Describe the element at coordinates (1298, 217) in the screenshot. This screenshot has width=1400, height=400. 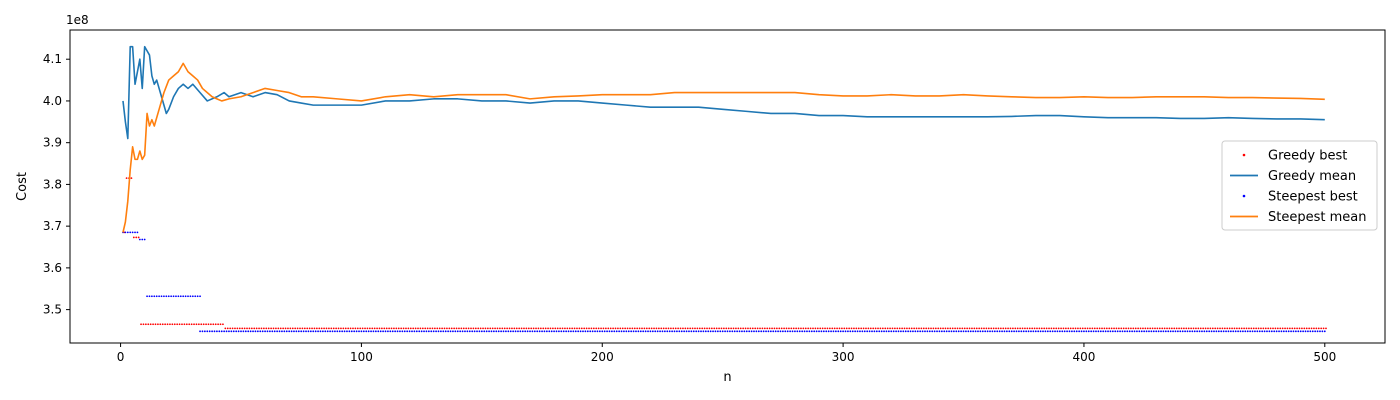
I see `legend-item-steepest-mean: Steepest mean` at that location.